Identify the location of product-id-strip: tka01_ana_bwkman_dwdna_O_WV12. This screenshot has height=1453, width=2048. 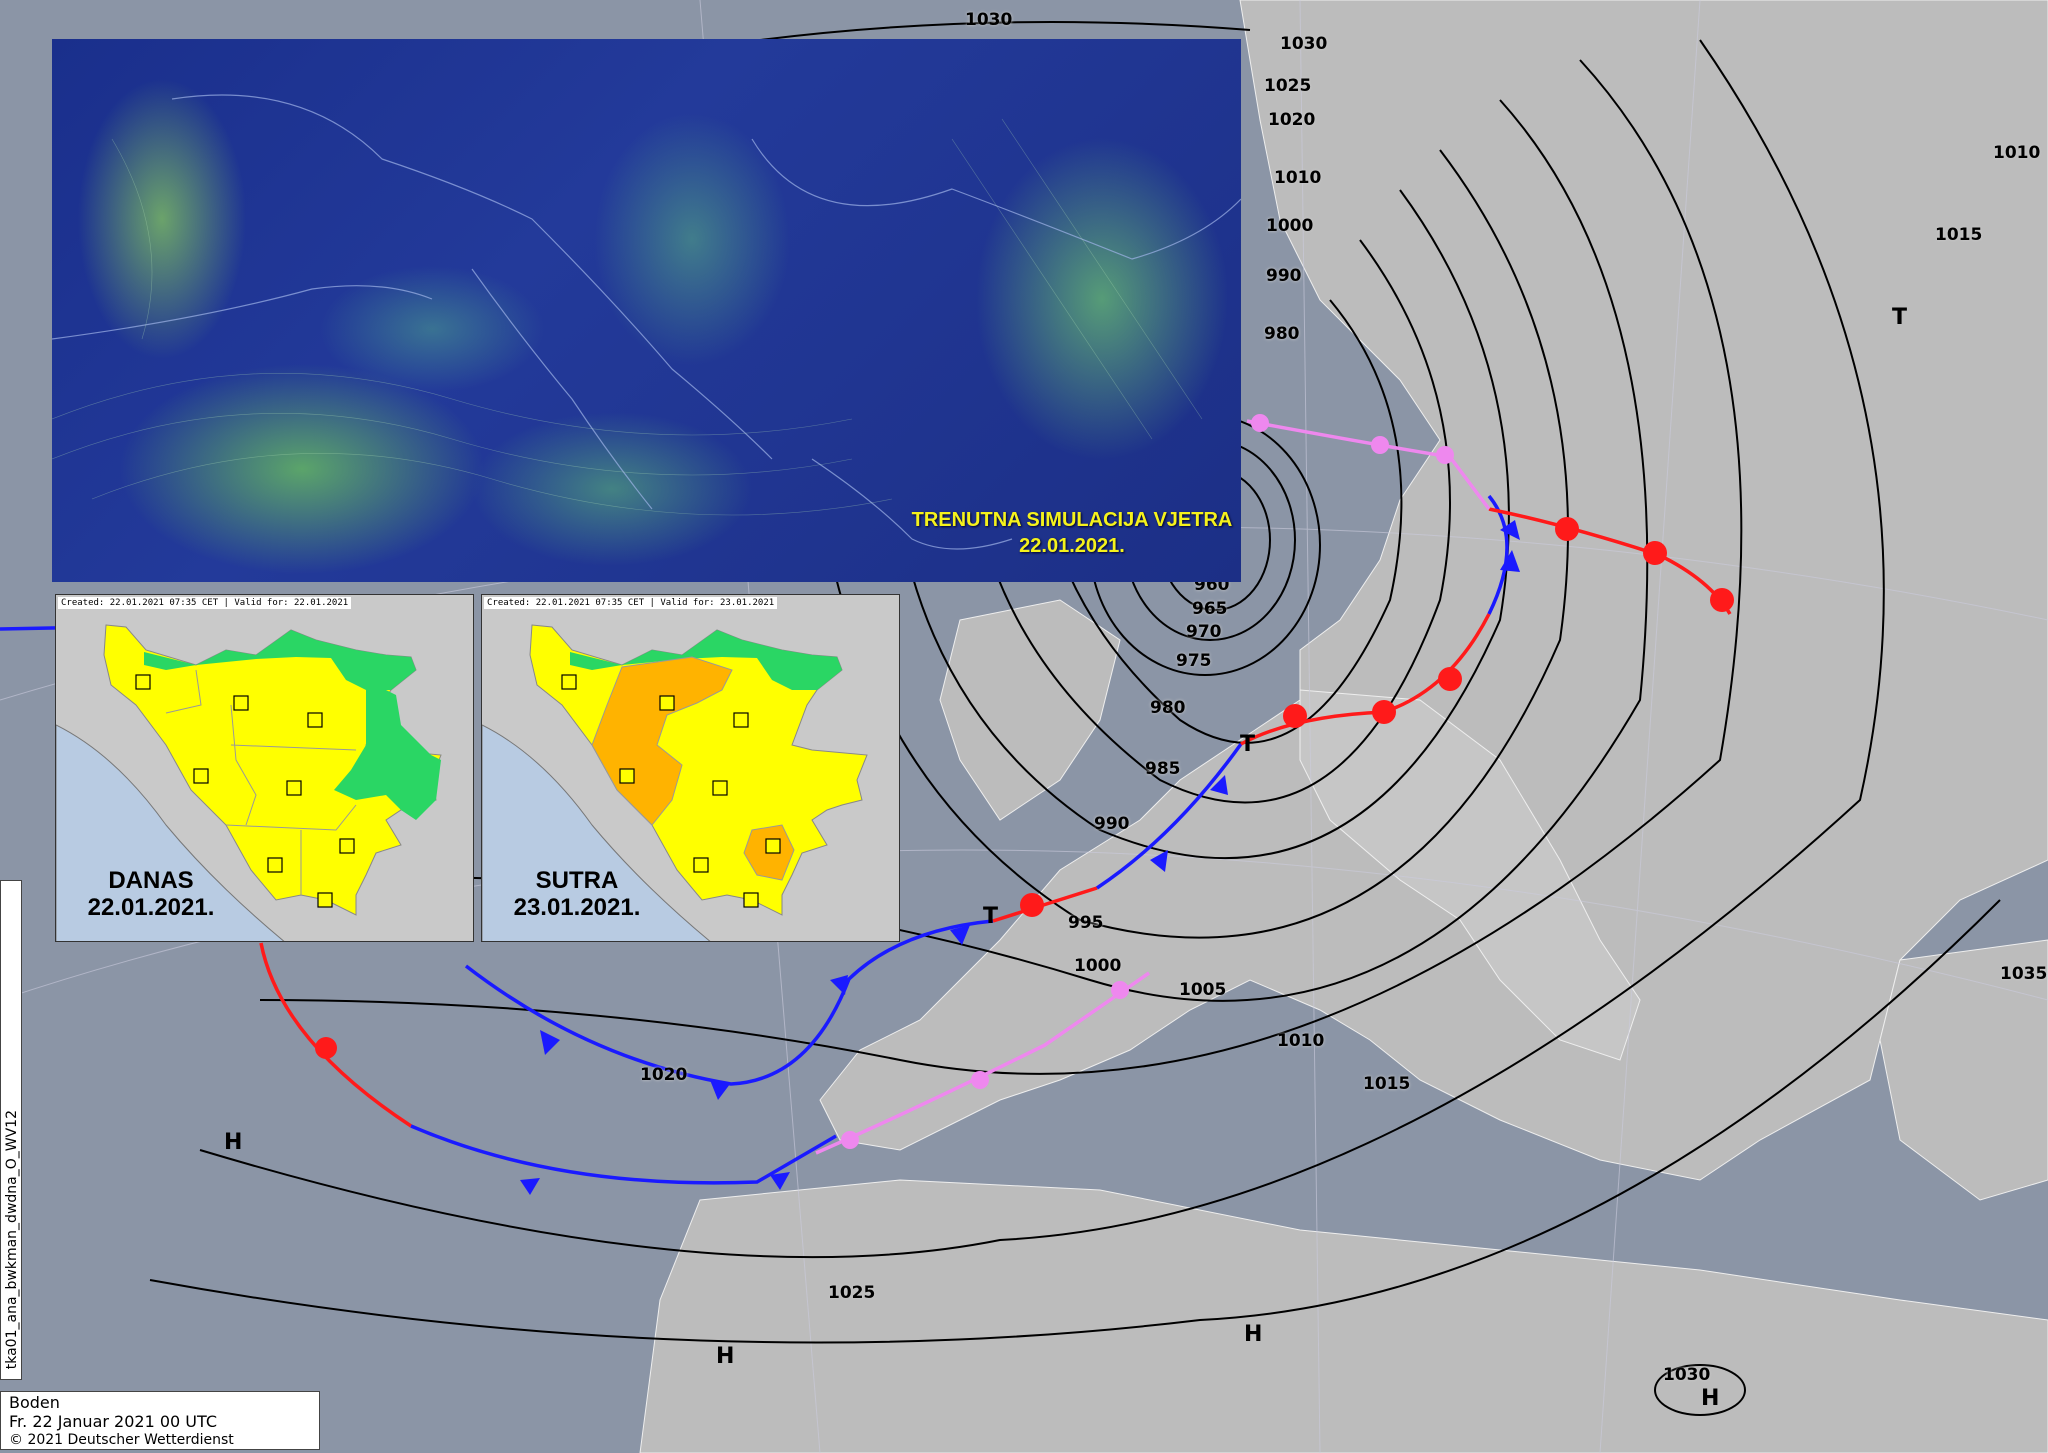
(11, 1130).